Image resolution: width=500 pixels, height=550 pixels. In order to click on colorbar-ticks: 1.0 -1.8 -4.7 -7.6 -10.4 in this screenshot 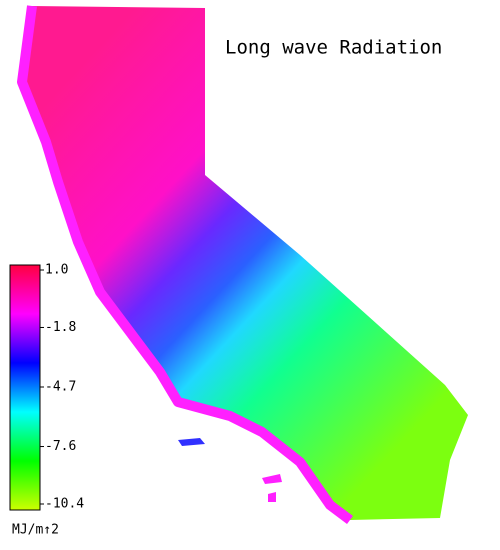, I will do `click(62, 387)`.